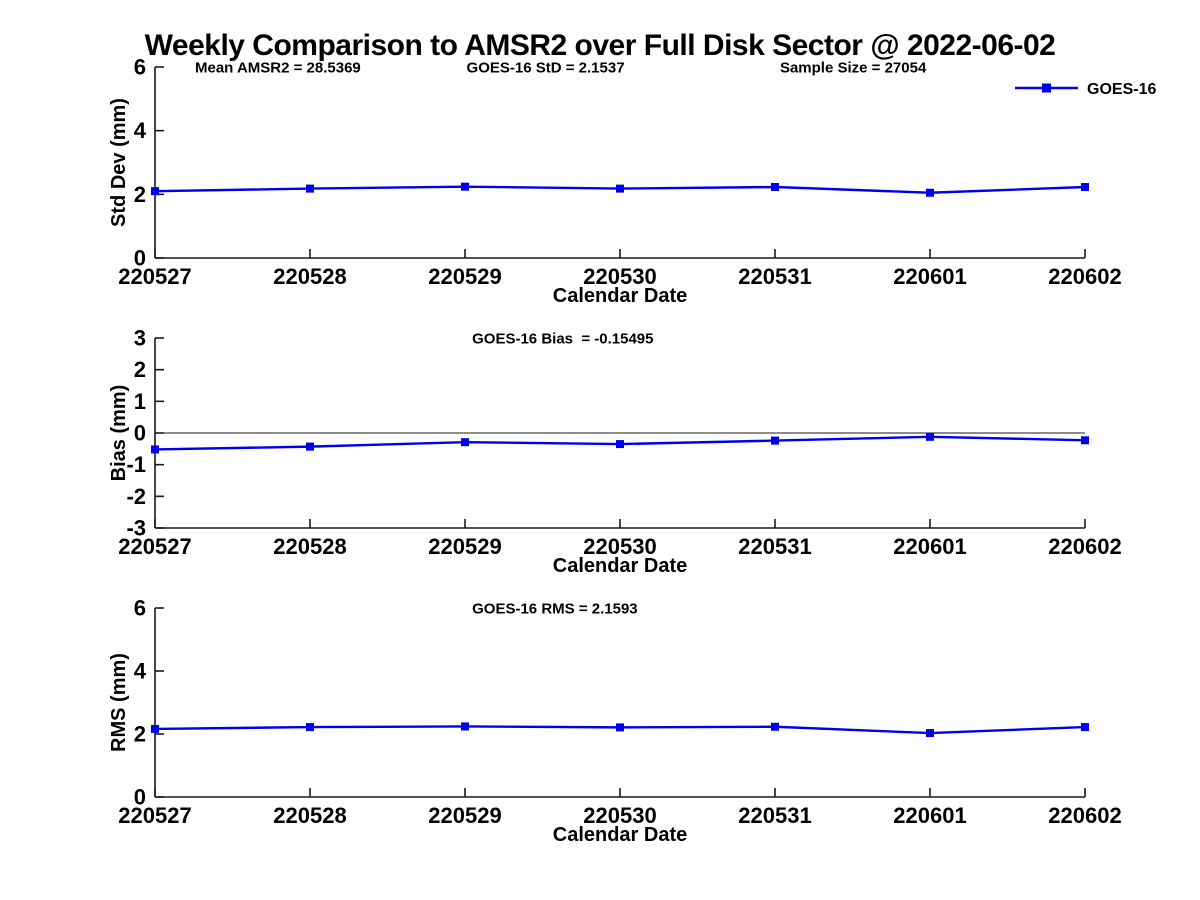 Image resolution: width=1200 pixels, height=900 pixels. Describe the element at coordinates (546, 68) in the screenshot. I see `stat-annotation: GOES-16 StD = 2.1537` at that location.